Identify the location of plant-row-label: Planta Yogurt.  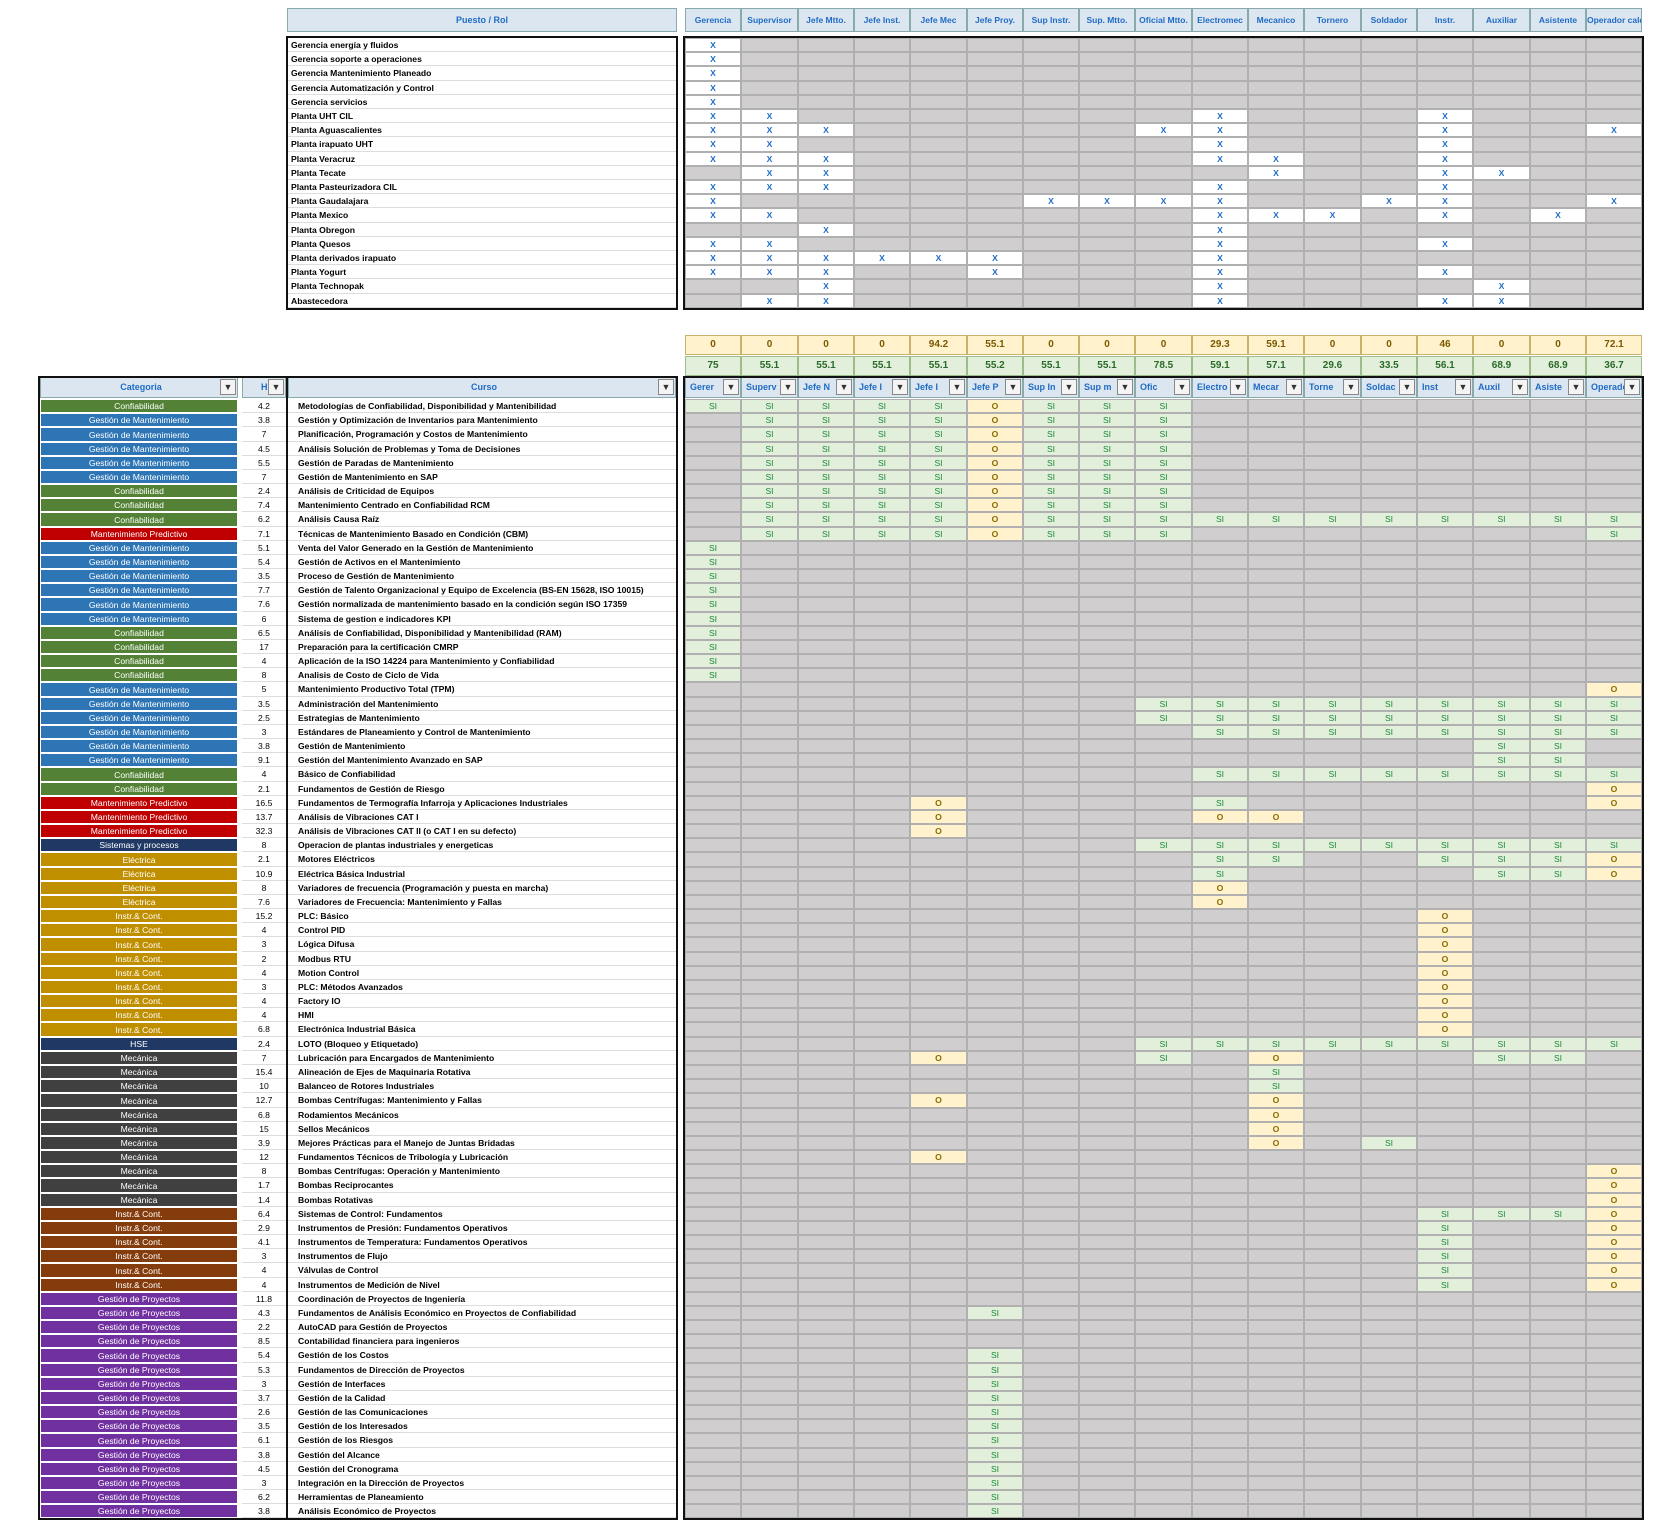
(482, 272).